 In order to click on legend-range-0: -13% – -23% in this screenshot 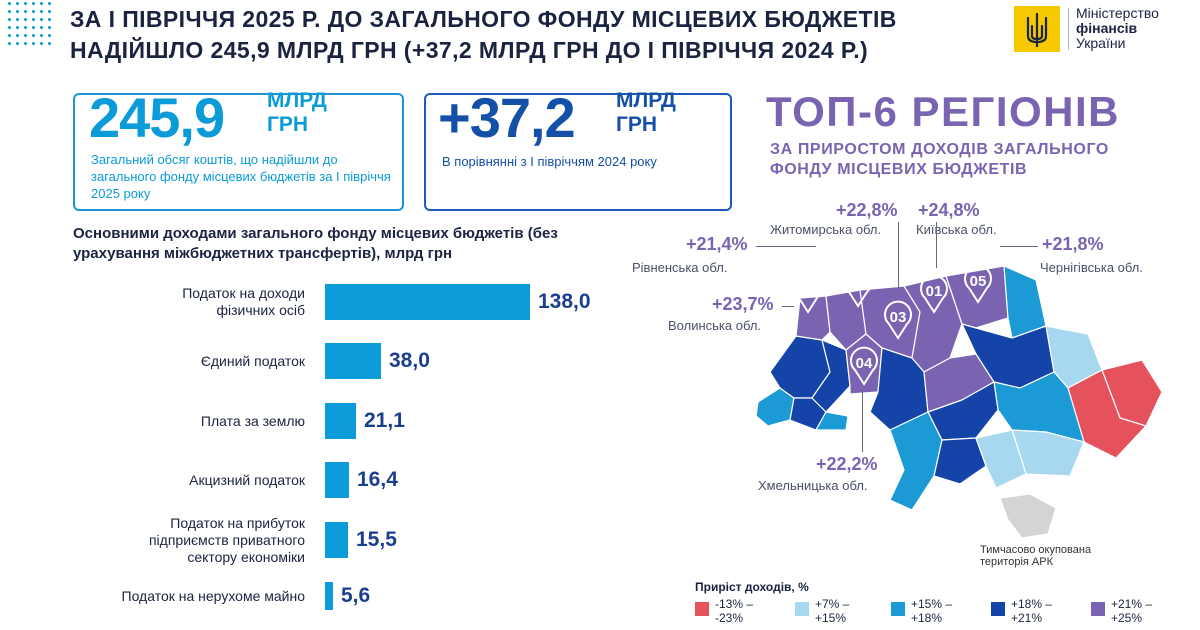, I will do `click(734, 611)`.